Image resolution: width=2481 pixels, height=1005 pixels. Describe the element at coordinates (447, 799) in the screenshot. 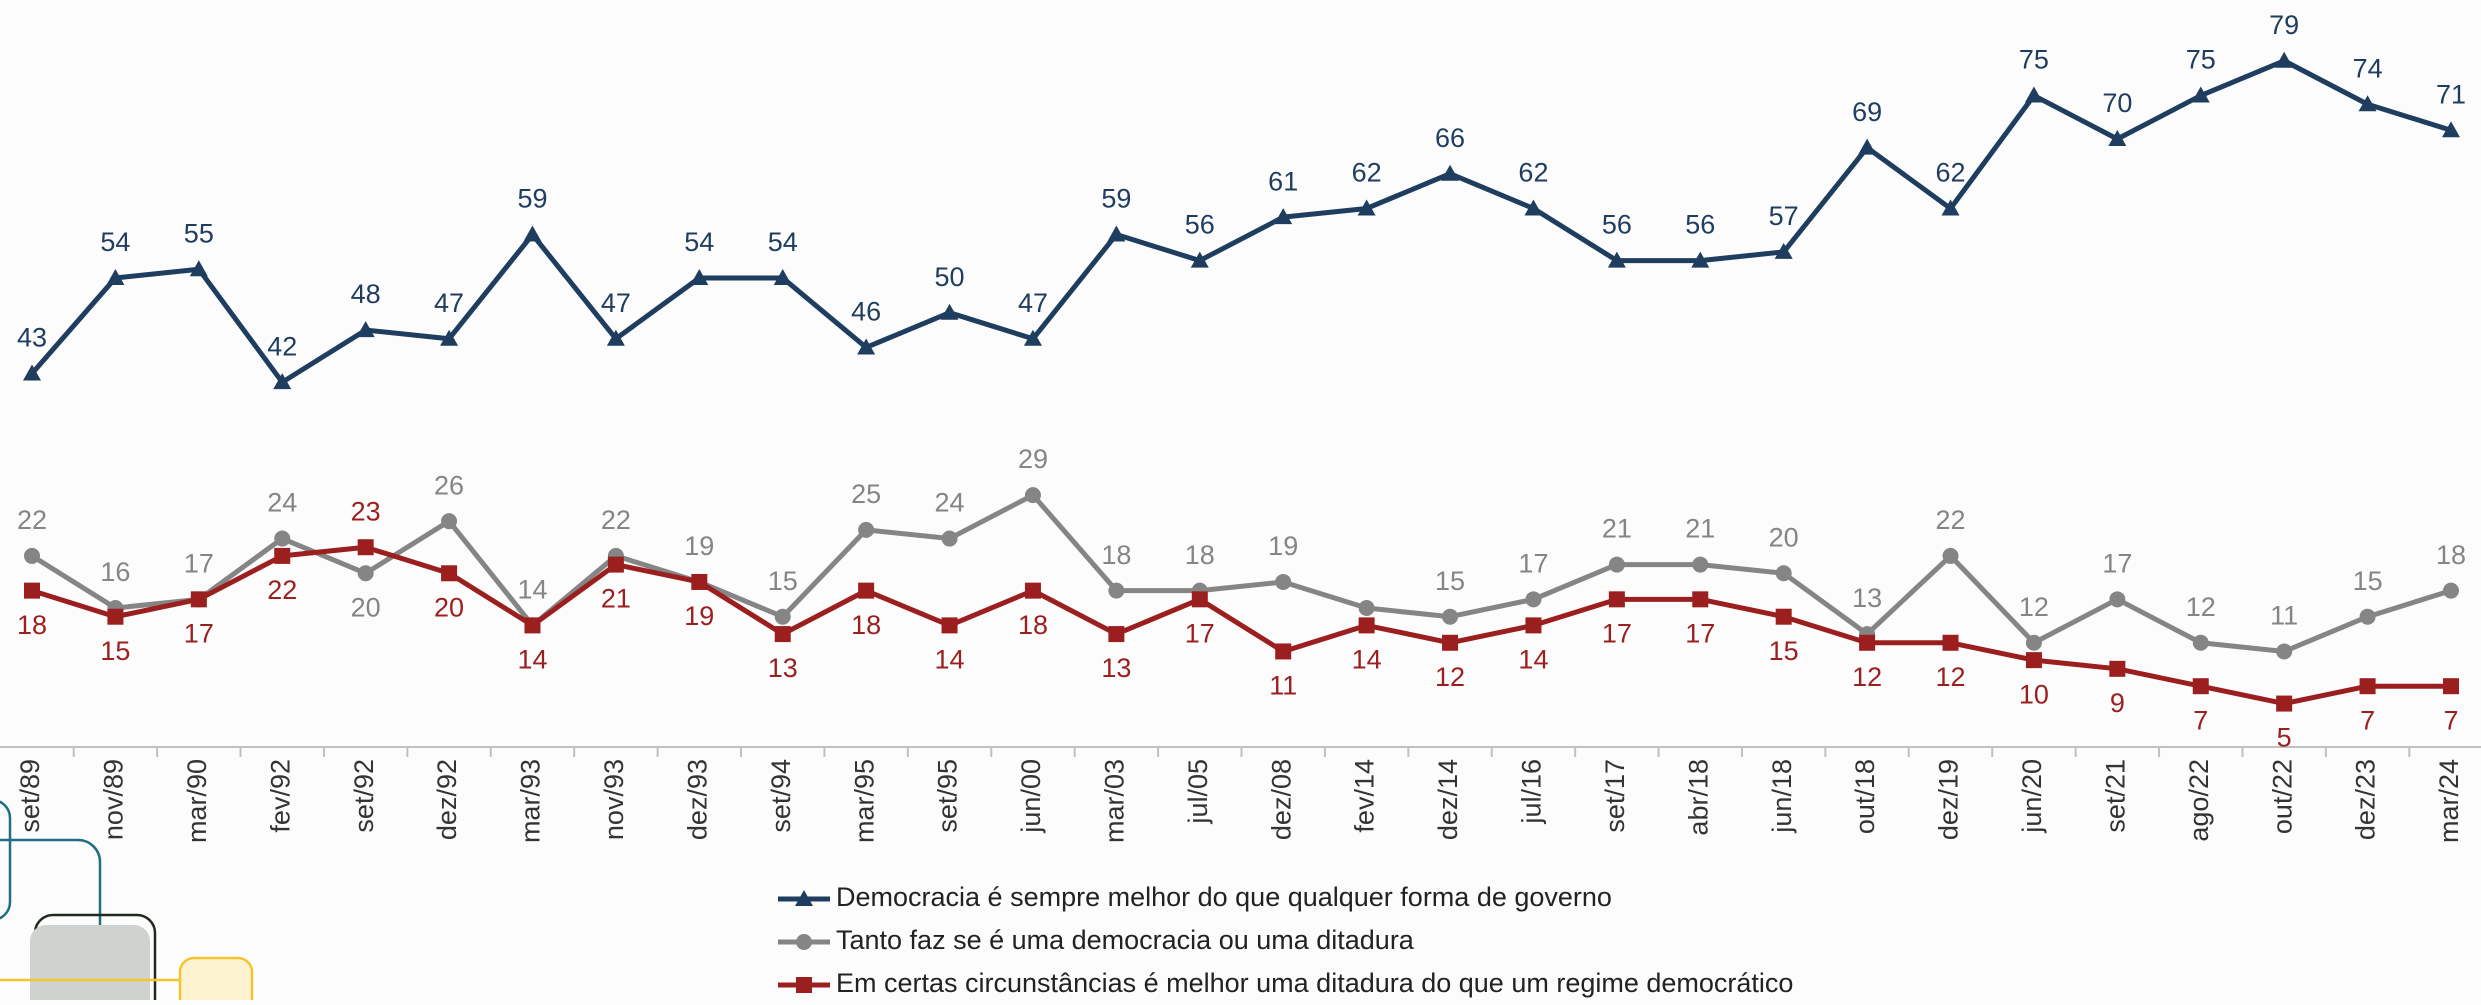

I see `x-tick-label: dez/92` at that location.